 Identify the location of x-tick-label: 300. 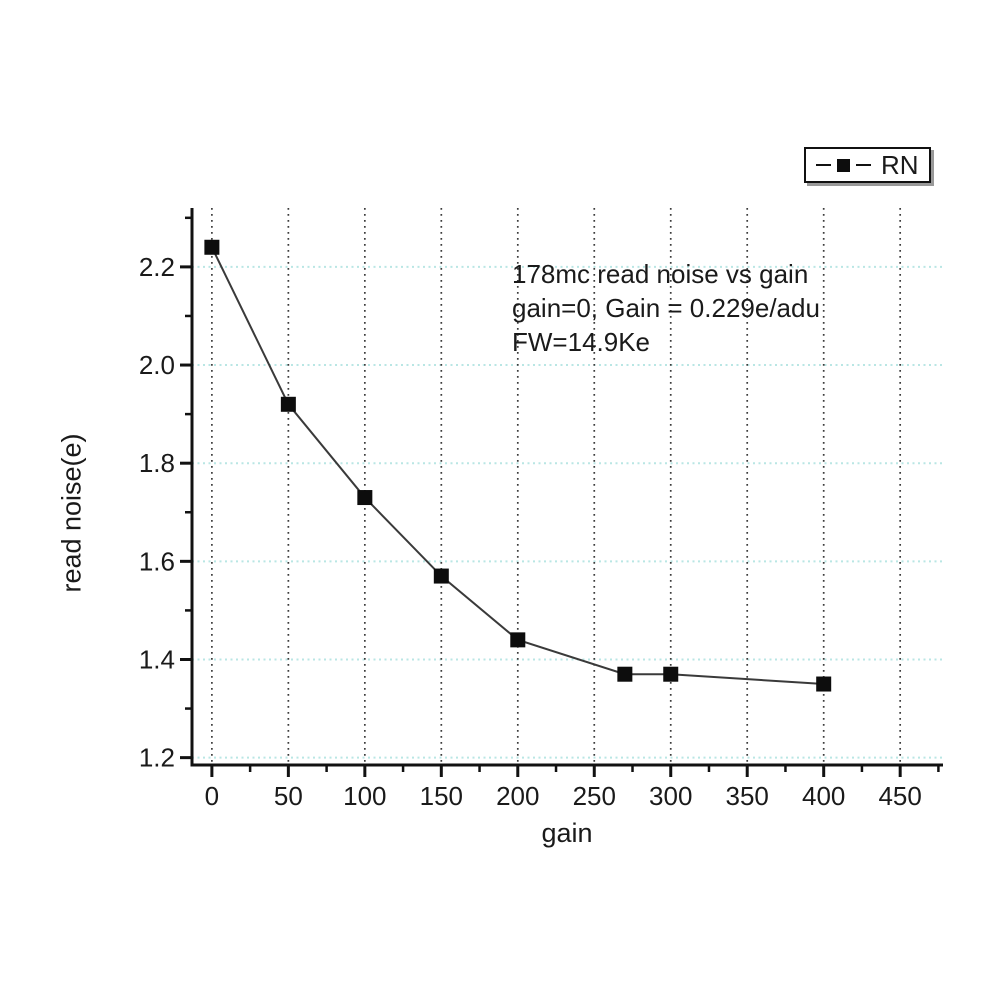
(670, 796).